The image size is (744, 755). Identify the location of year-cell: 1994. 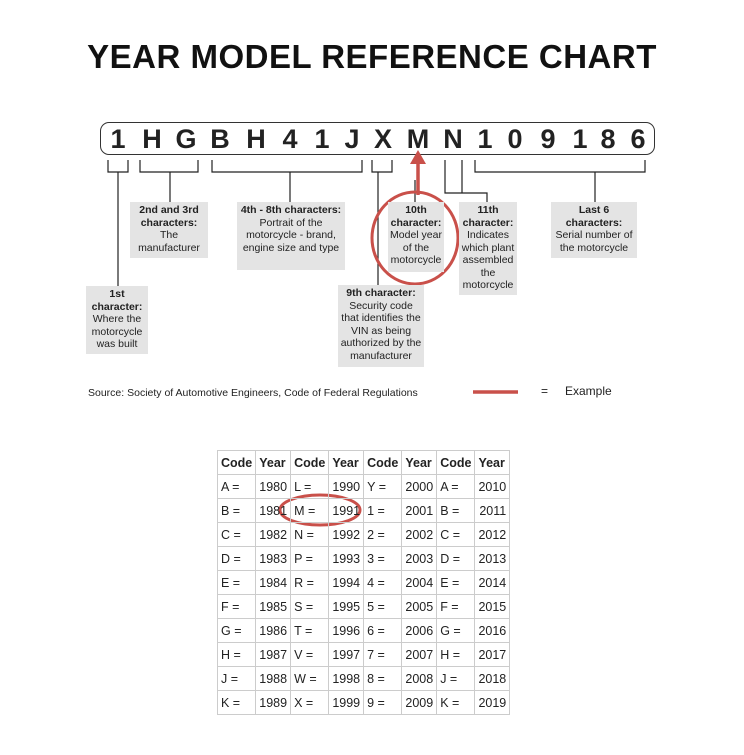
(346, 582).